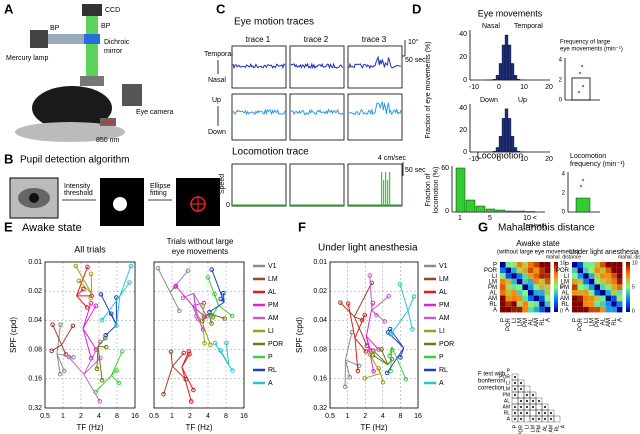  What do you see at coordinates (463, 34) in the screenshot?
I see `tick-label: 40` at bounding box center [463, 34].